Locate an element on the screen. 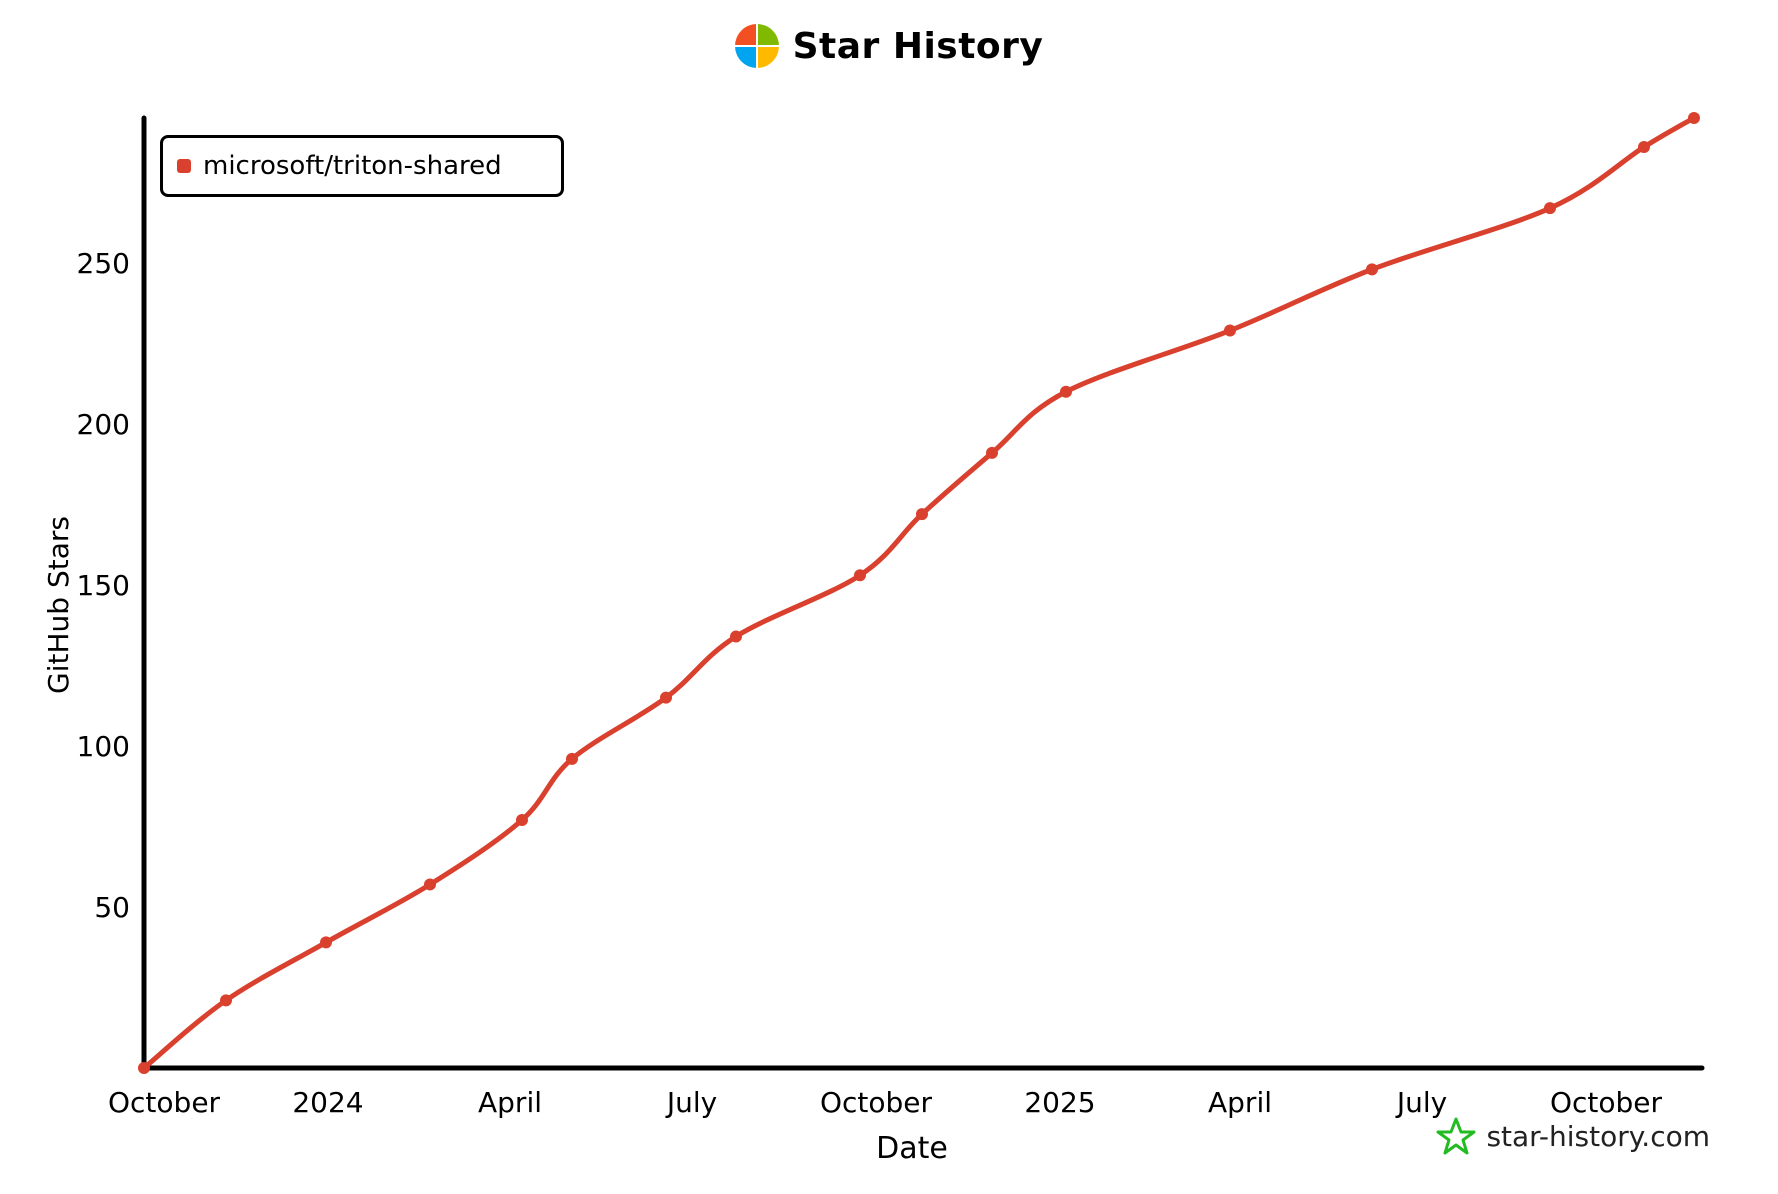 The height and width of the screenshot is (1194, 1778). y-tick-label: 100 is located at coordinates (103, 746).